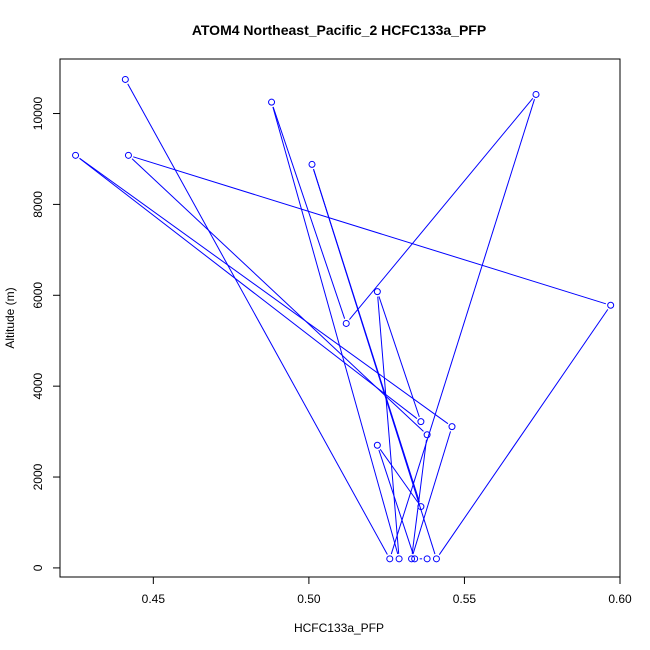 Image resolution: width=650 pixels, height=650 pixels. I want to click on x-axis-label: HCFC133a_PFP, so click(339, 628).